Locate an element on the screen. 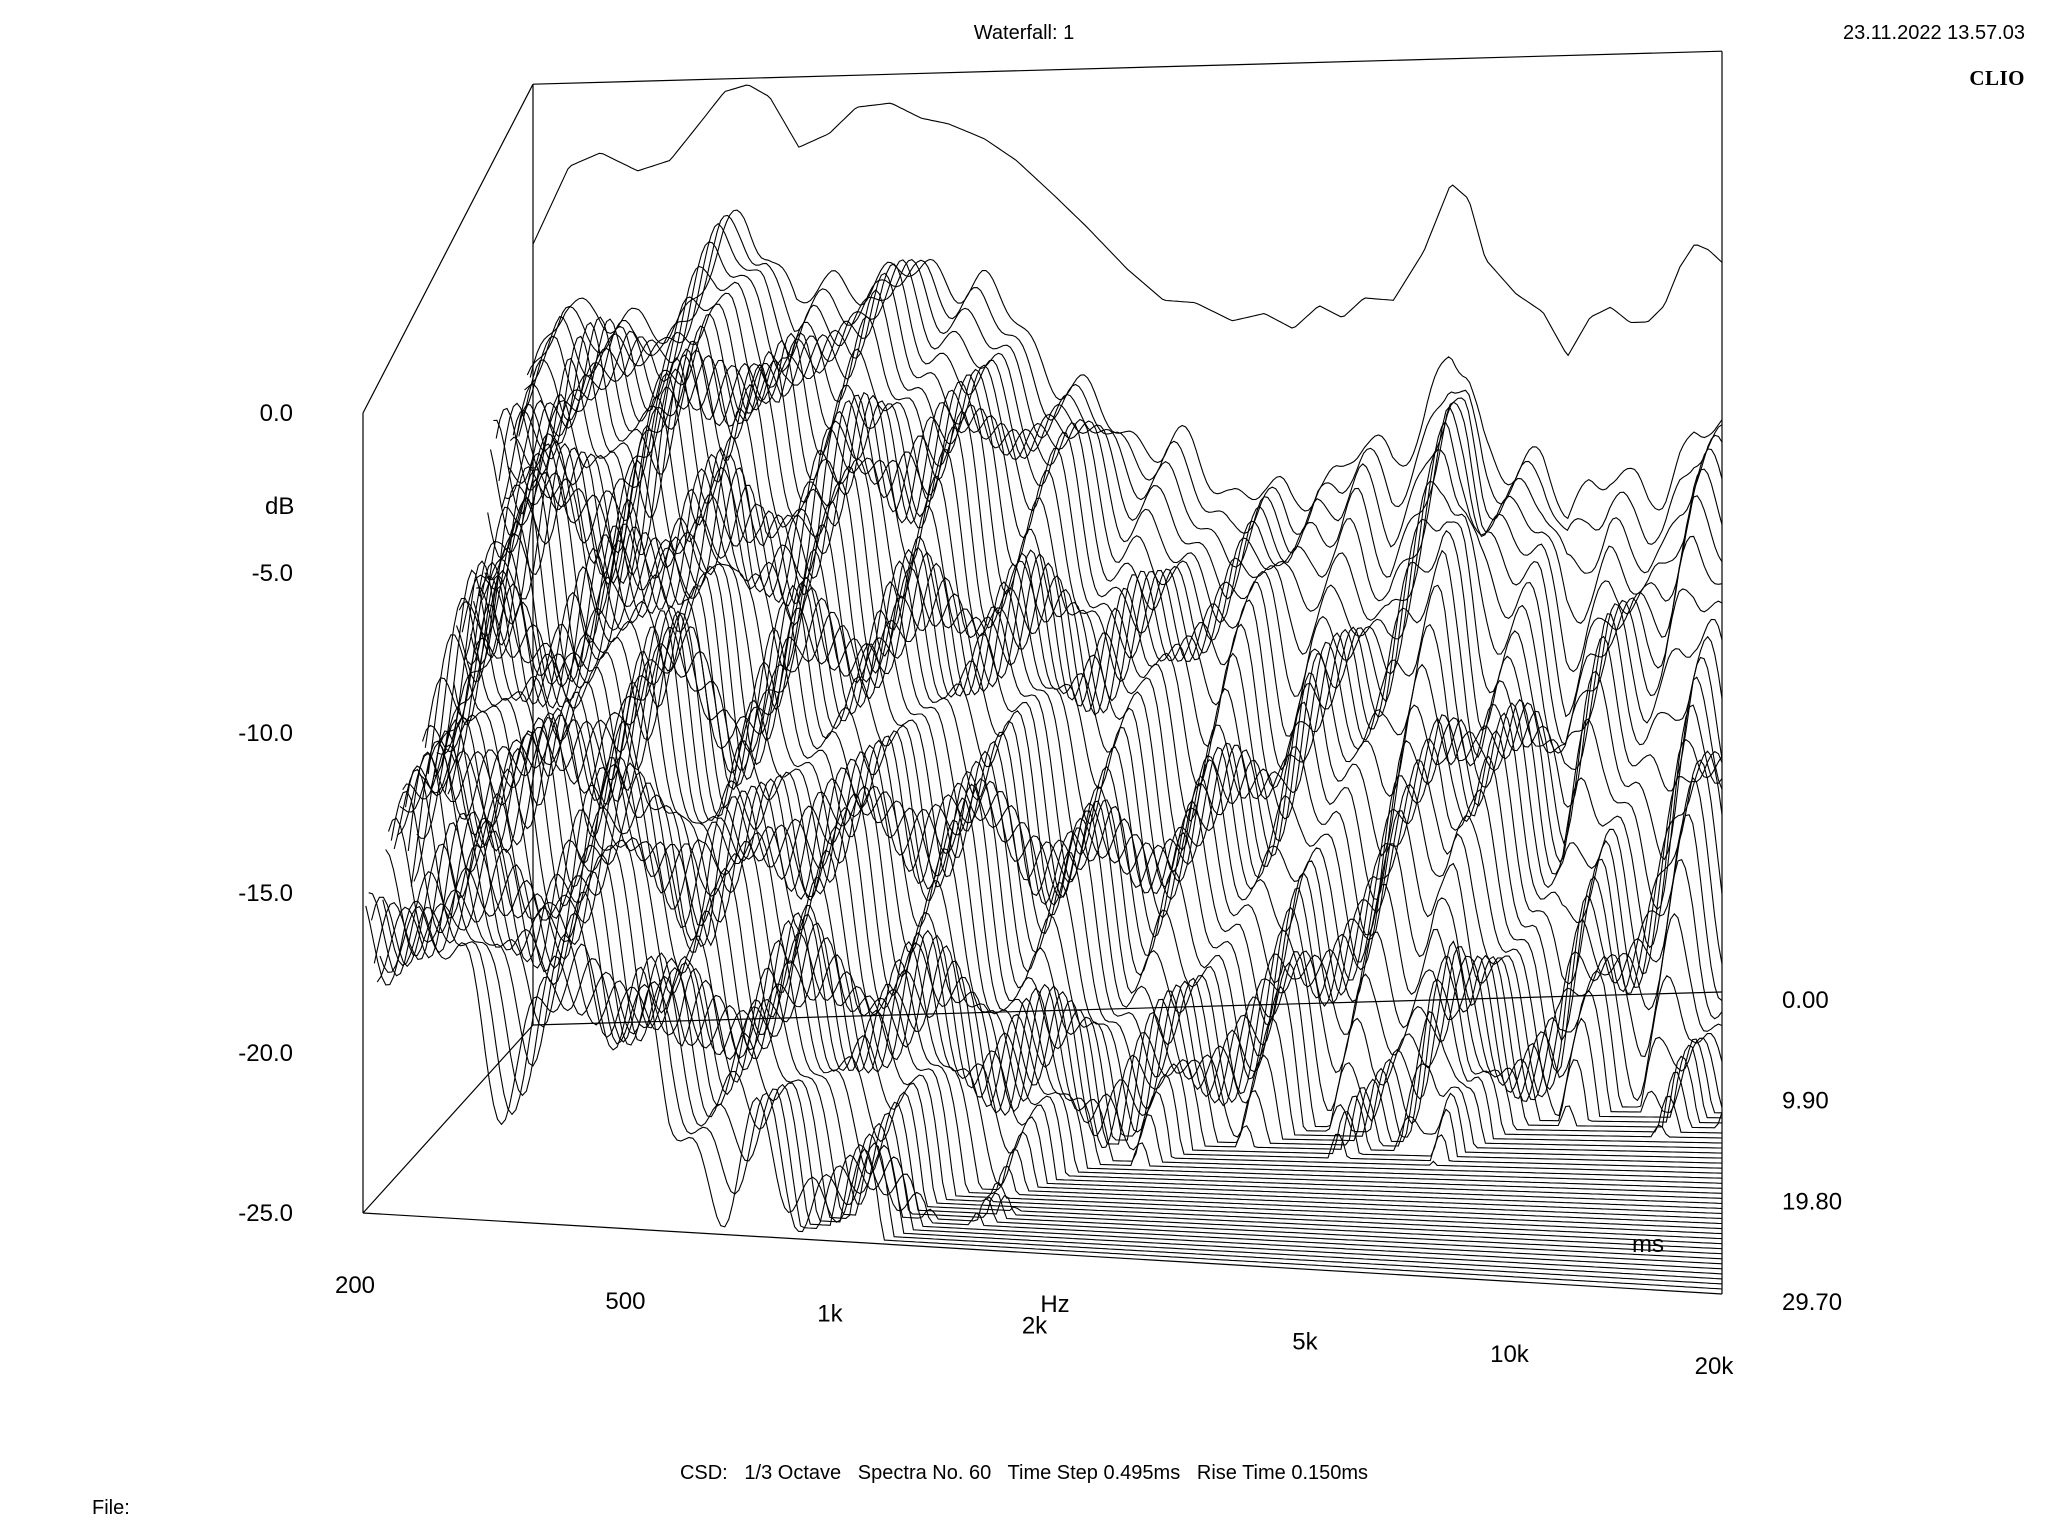 The image size is (2048, 1536). x-axis-ticks: 200 500 1k 2k 5k 10k 20k is located at coordinates (1034, 1326).